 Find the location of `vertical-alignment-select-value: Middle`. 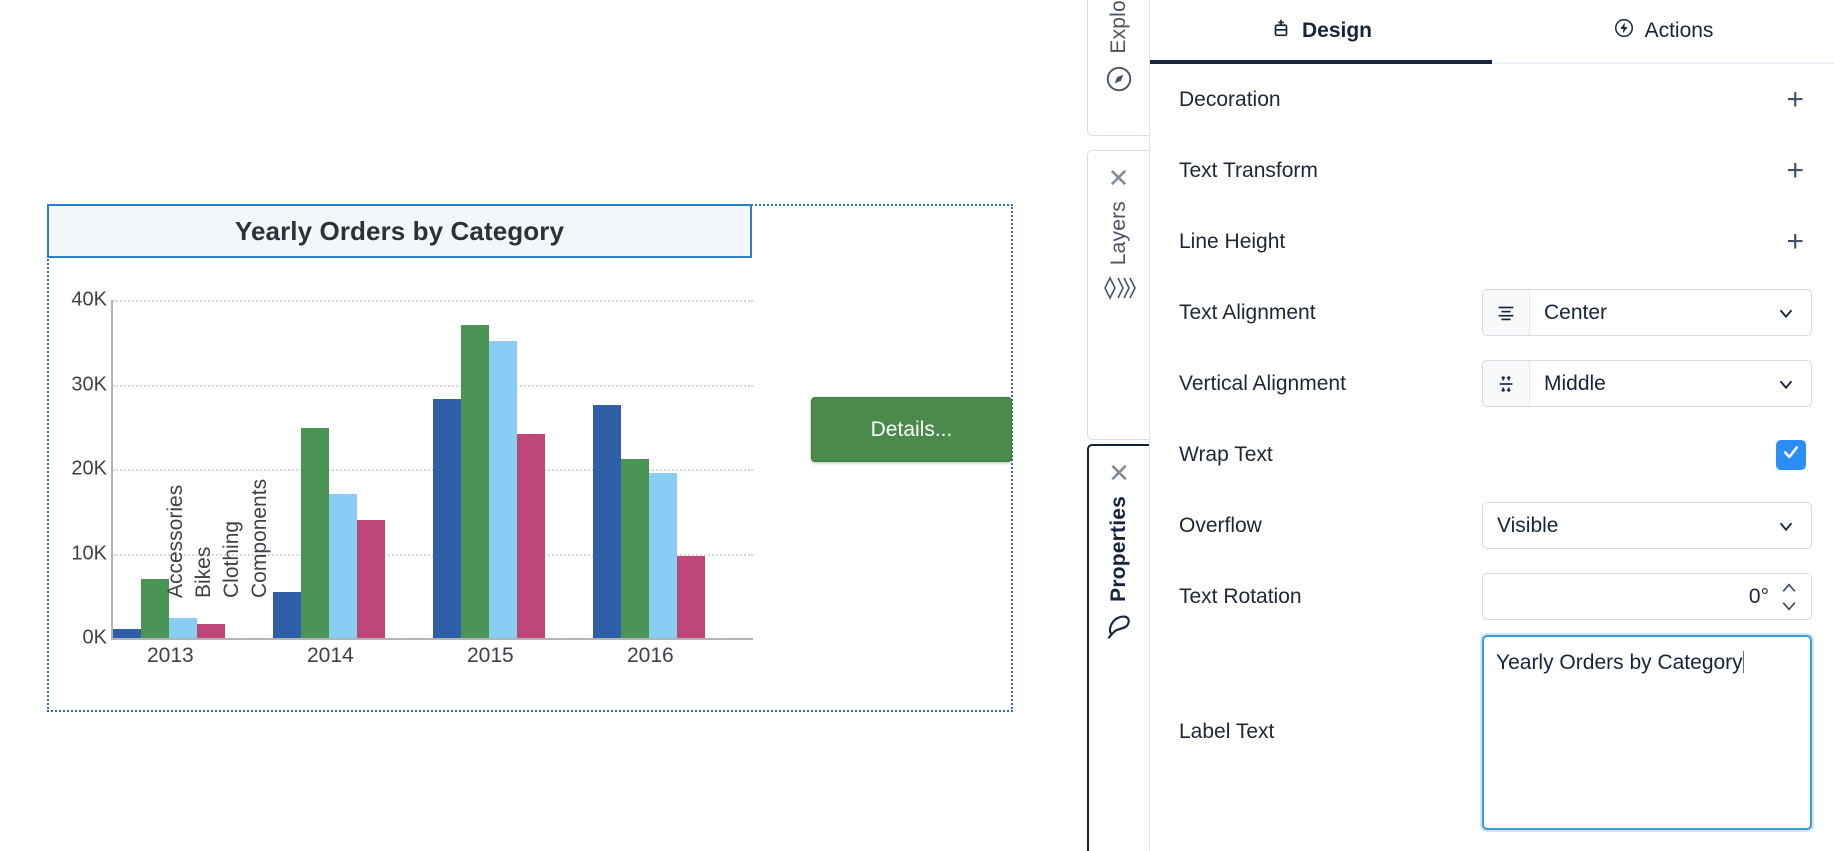

vertical-alignment-select-value: Middle is located at coordinates (1575, 383).